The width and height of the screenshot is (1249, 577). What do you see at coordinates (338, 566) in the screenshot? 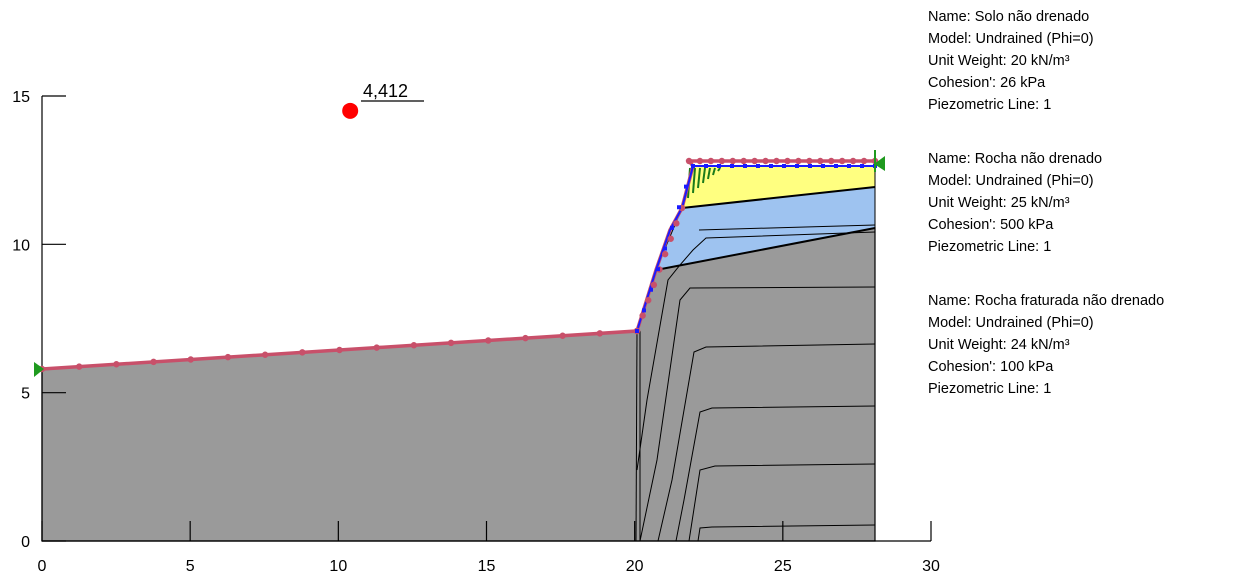
I see `x-tick-label: 10` at bounding box center [338, 566].